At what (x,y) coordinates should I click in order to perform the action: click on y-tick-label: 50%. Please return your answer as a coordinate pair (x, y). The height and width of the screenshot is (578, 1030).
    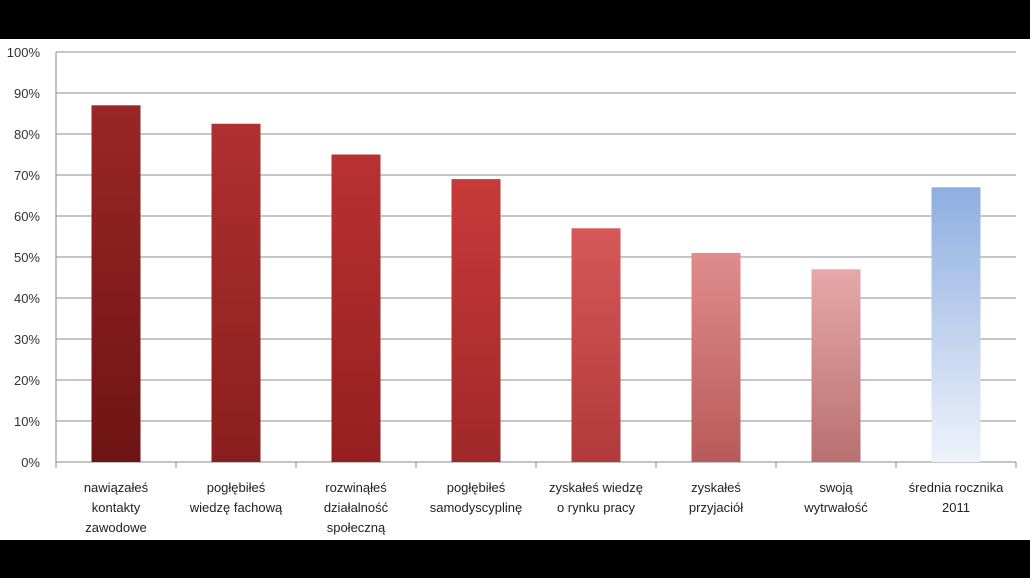
    Looking at the image, I should click on (27, 257).